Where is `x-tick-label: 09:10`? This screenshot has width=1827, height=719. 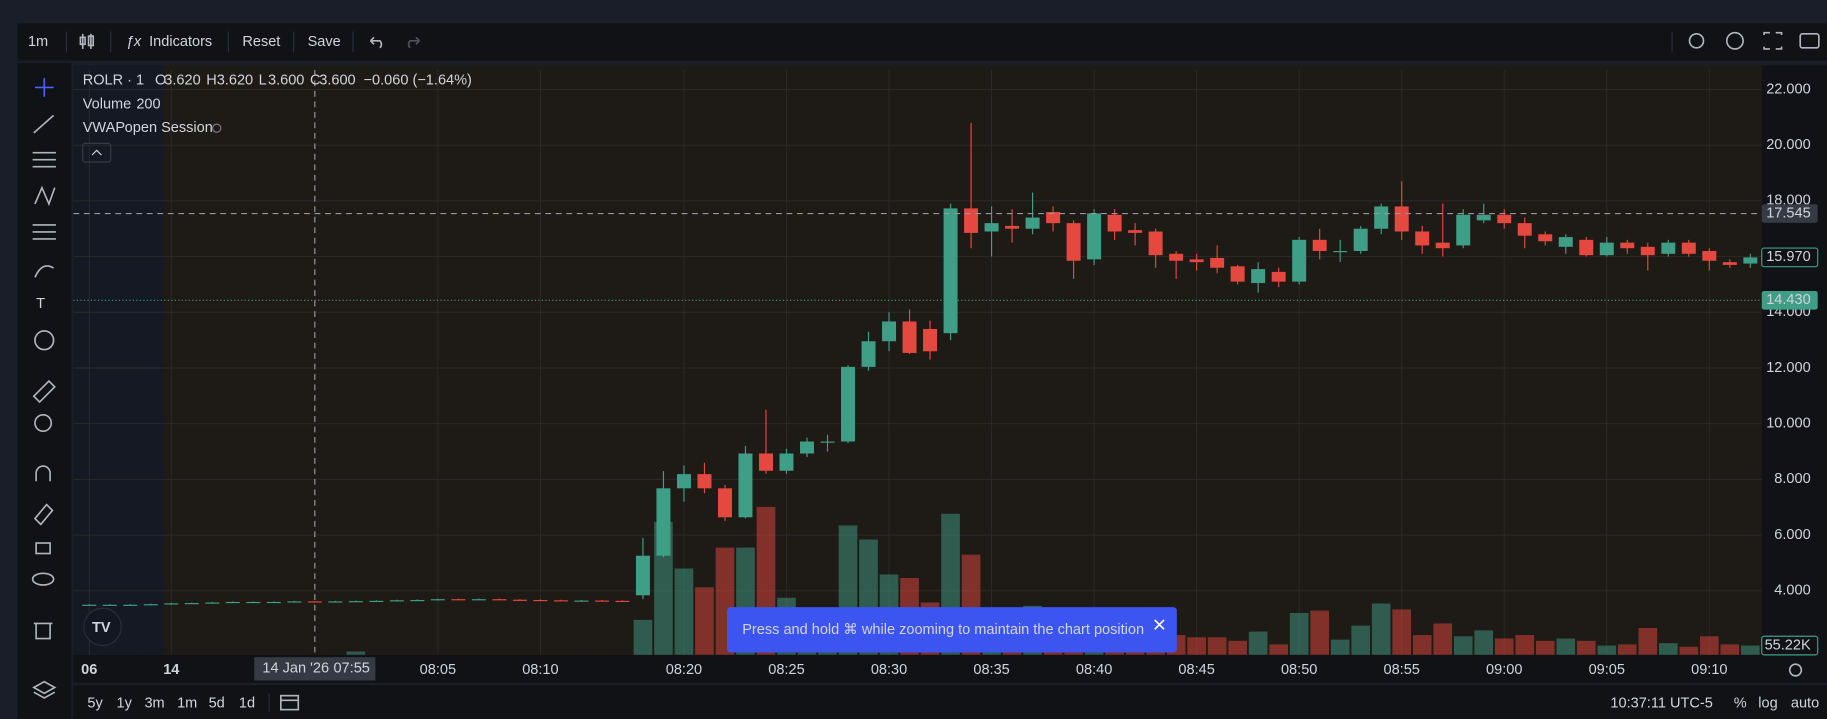 x-tick-label: 09:10 is located at coordinates (1709, 670).